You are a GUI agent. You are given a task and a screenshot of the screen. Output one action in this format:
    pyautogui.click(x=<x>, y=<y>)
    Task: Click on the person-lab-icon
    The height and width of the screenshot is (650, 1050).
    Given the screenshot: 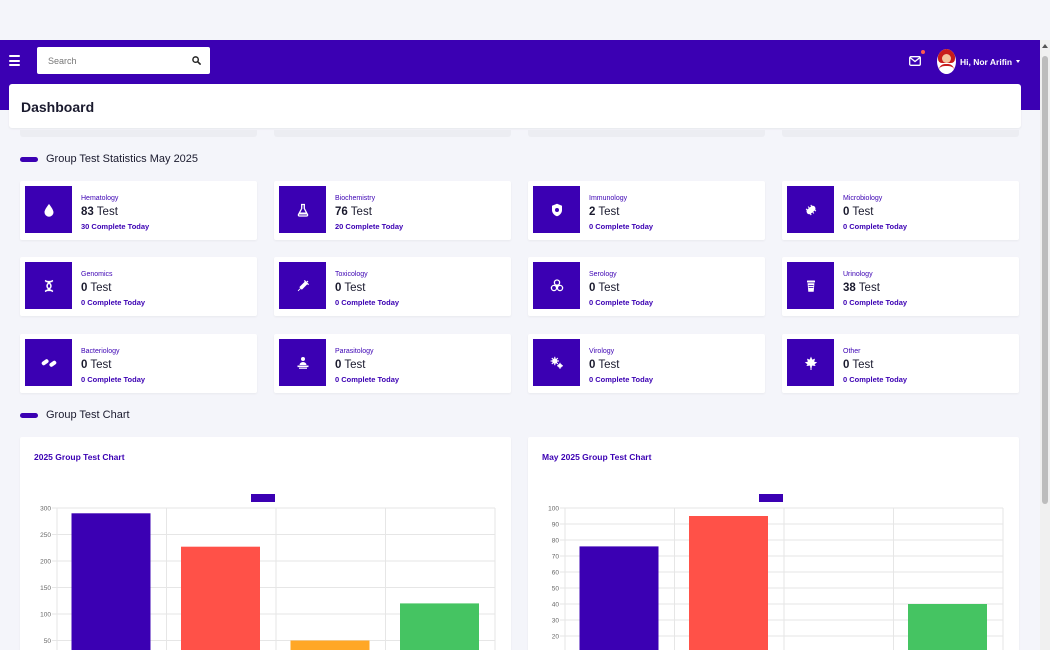 What is the action you would take?
    pyautogui.click(x=302, y=362)
    